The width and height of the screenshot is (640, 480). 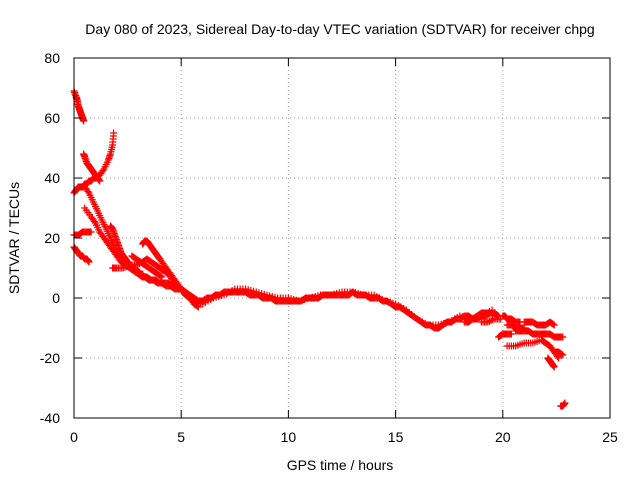 I want to click on series-track-m, so click(x=481, y=317).